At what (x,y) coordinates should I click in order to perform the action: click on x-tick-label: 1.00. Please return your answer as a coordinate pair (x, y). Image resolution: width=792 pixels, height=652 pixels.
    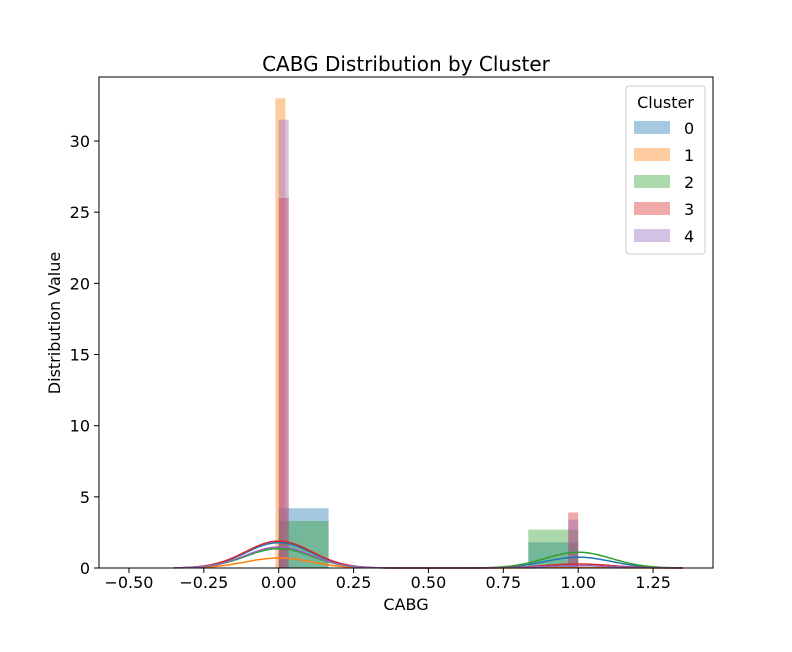
    Looking at the image, I should click on (578, 582).